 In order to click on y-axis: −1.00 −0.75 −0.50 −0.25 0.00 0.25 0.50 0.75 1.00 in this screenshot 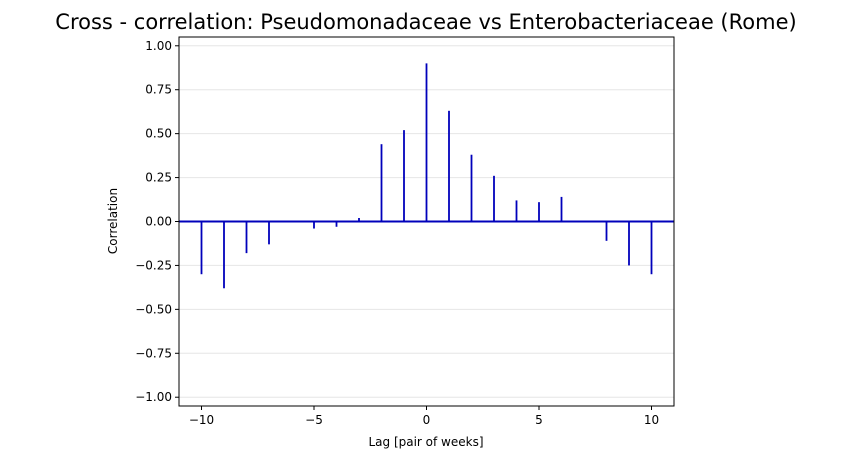, I will do `click(157, 221)`.